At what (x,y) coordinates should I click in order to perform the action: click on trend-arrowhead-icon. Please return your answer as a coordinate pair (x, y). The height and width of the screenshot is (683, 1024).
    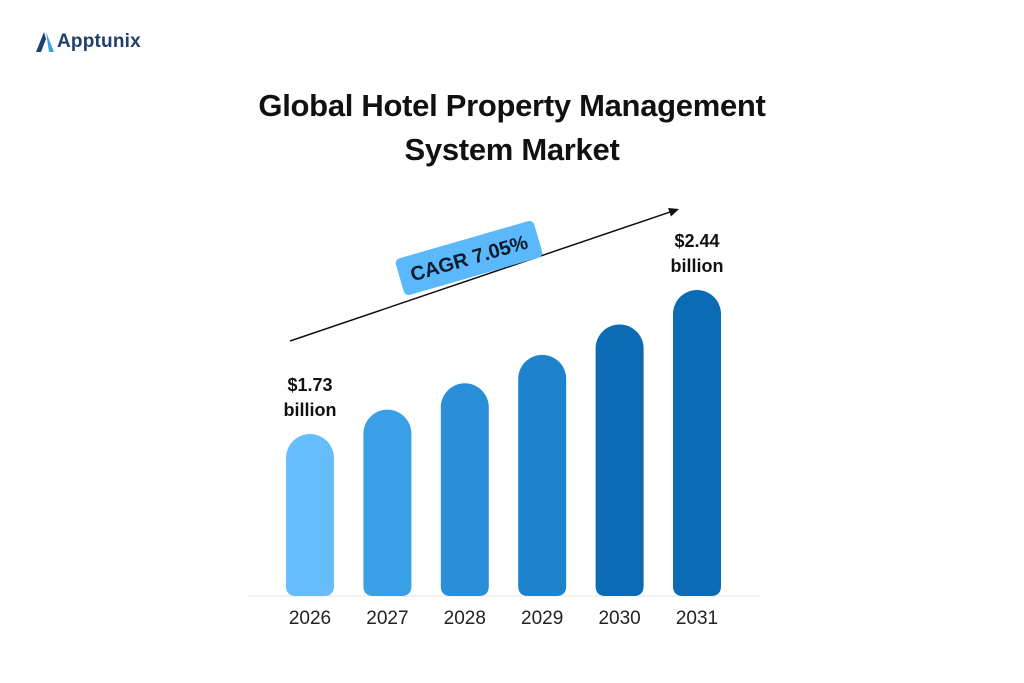
    Looking at the image, I should click on (673, 212).